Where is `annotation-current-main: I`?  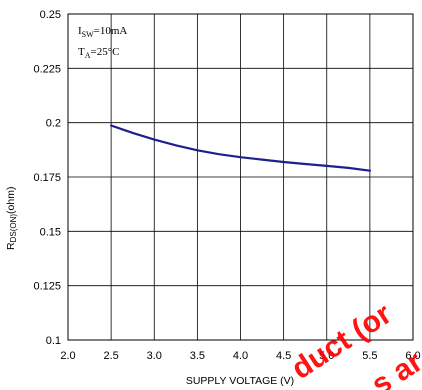
annotation-current-main: I is located at coordinates (80, 31).